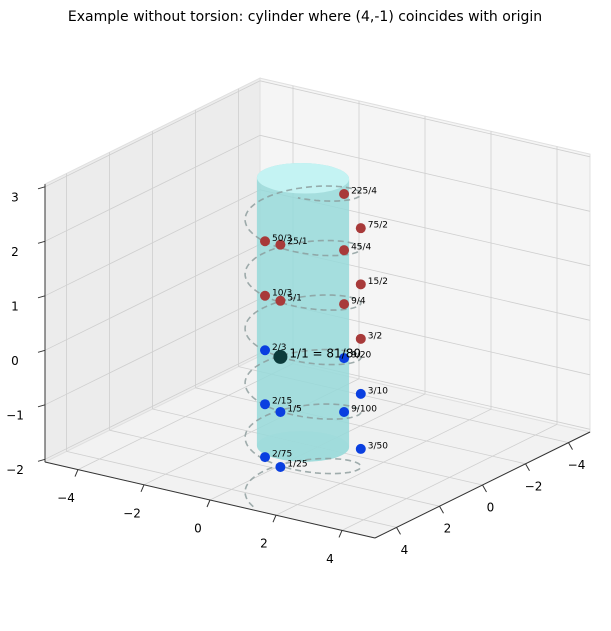  I want to click on point-label: 50/3, so click(282, 239).